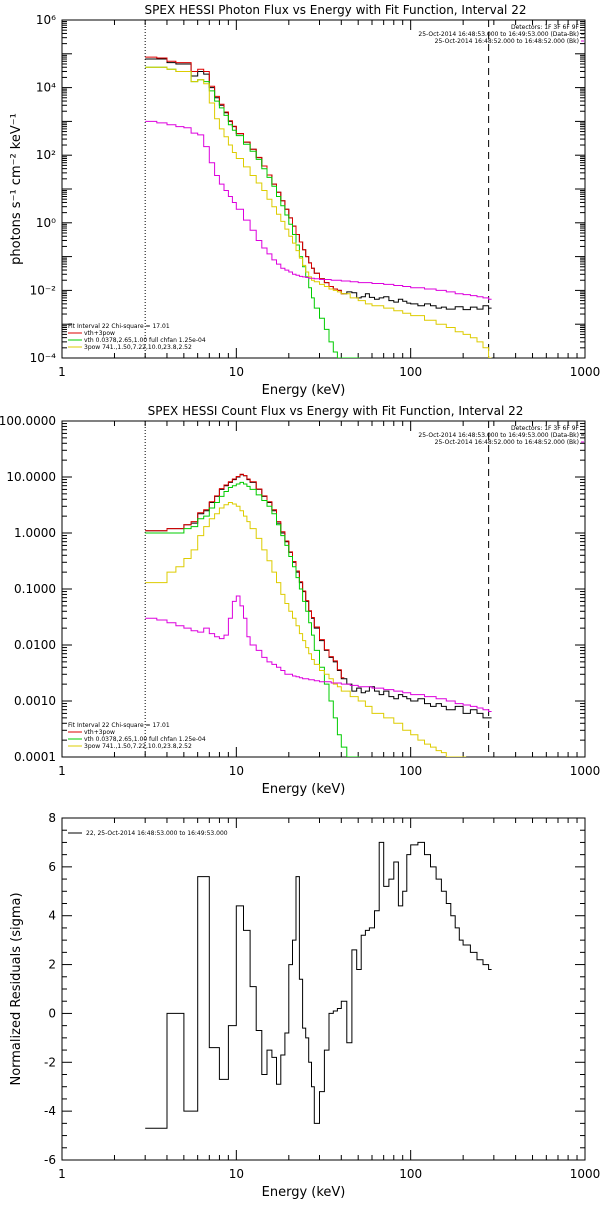 The width and height of the screenshot is (600, 1205). I want to click on y-tick-label: 6, so click(52, 867).